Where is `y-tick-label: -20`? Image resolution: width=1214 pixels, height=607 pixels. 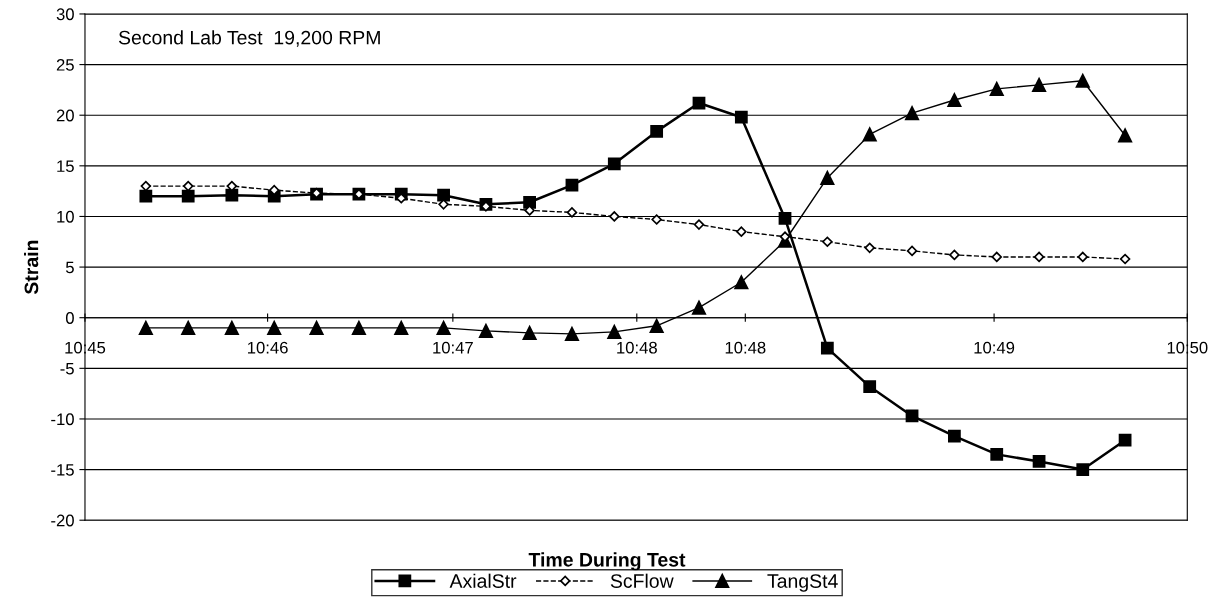 y-tick-label: -20 is located at coordinates (62, 520).